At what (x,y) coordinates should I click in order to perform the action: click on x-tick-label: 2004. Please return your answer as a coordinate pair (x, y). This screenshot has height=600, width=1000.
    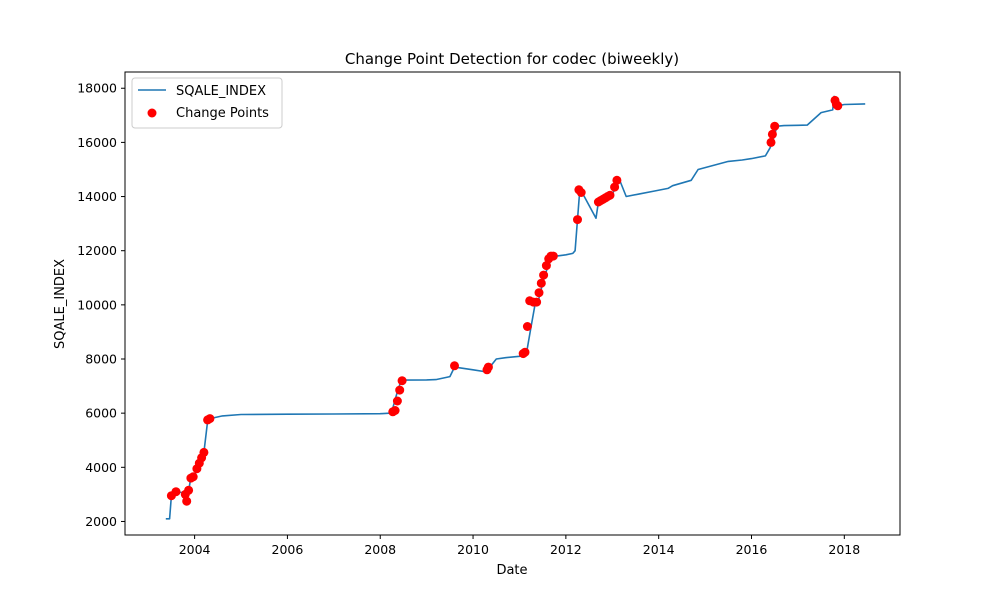
    Looking at the image, I should click on (195, 549).